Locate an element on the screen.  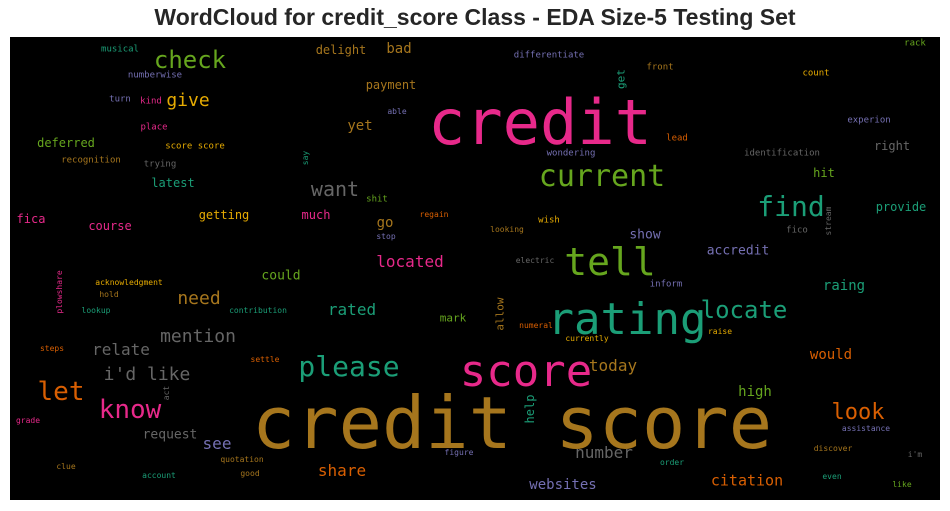
word-right: right is located at coordinates (892, 146).